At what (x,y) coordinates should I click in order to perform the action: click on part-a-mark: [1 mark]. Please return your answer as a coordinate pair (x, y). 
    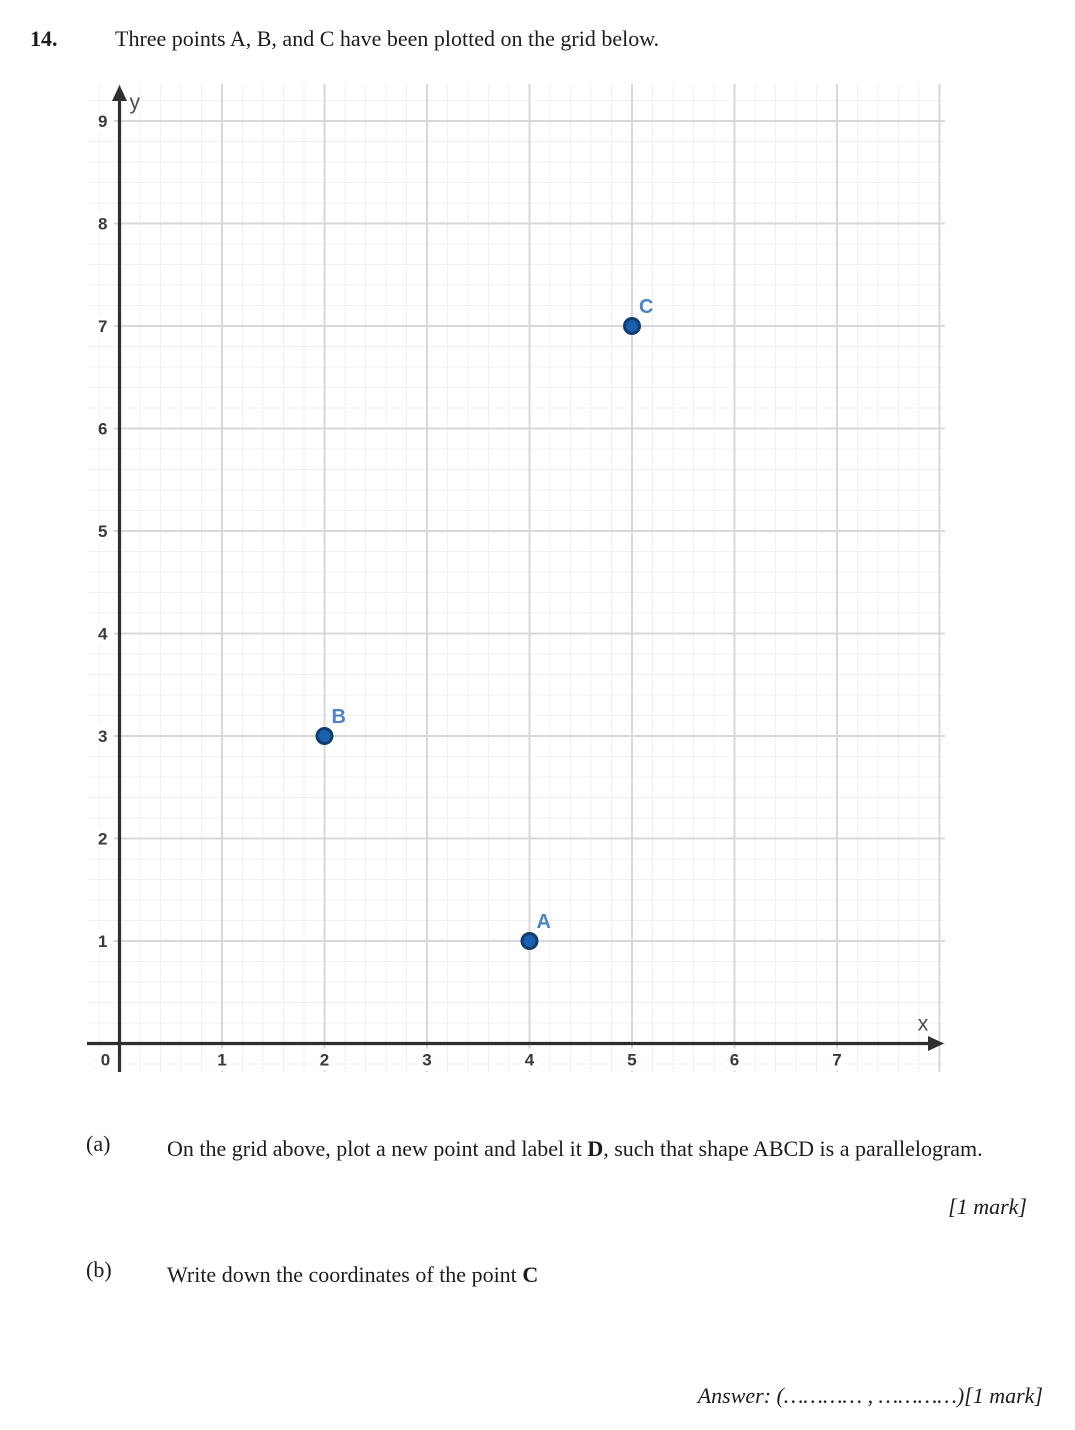
    Looking at the image, I should click on (987, 1206).